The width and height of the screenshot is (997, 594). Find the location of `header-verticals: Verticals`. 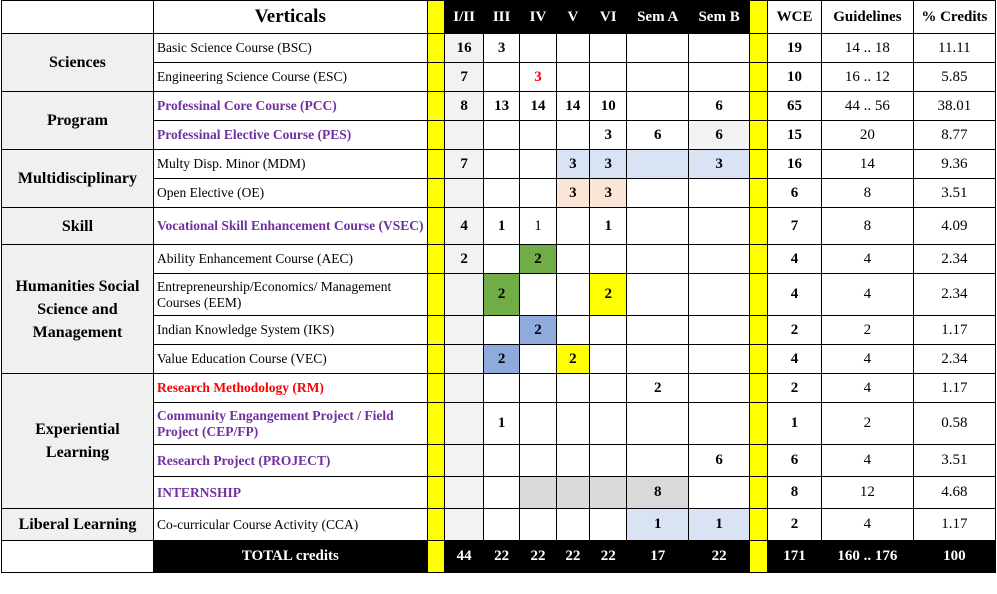

header-verticals: Verticals is located at coordinates (290, 17).